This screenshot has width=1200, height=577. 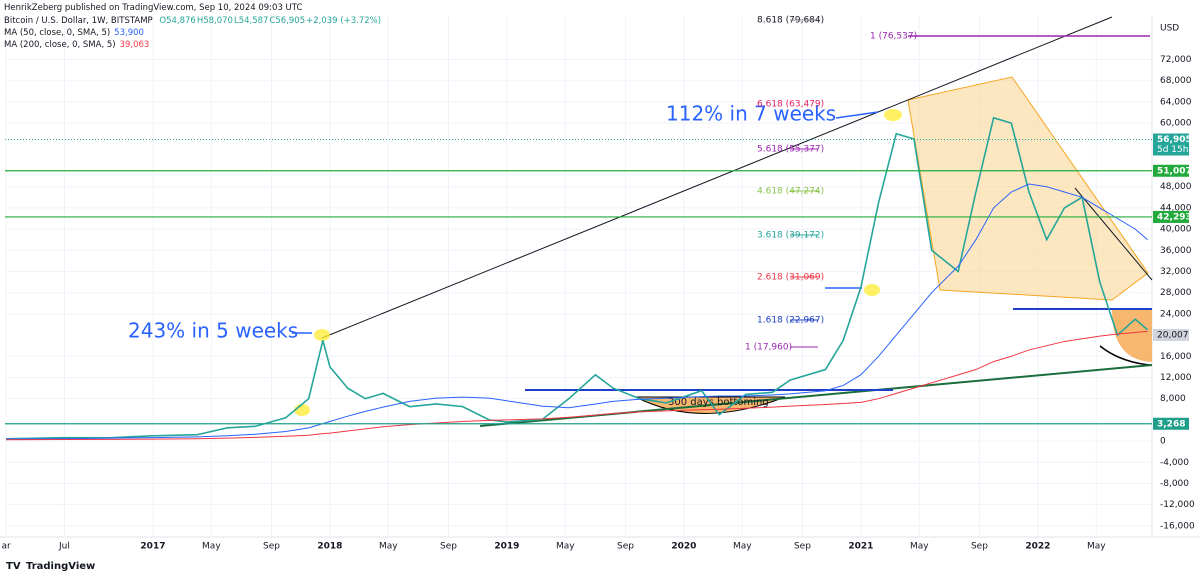 I want to click on triangle-drawing, so click(x=1028, y=188).